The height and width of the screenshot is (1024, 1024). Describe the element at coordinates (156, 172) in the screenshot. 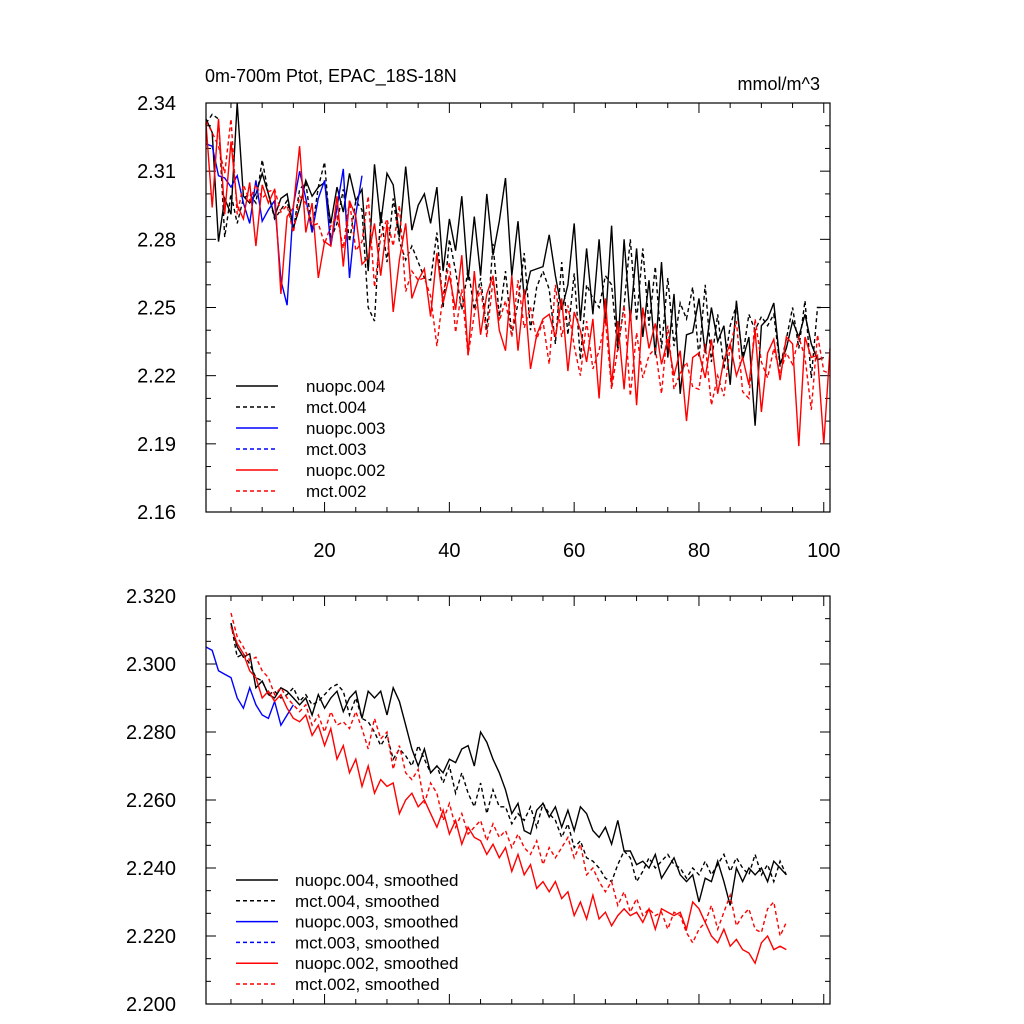

I see `y-tick-label: 2.31` at that location.